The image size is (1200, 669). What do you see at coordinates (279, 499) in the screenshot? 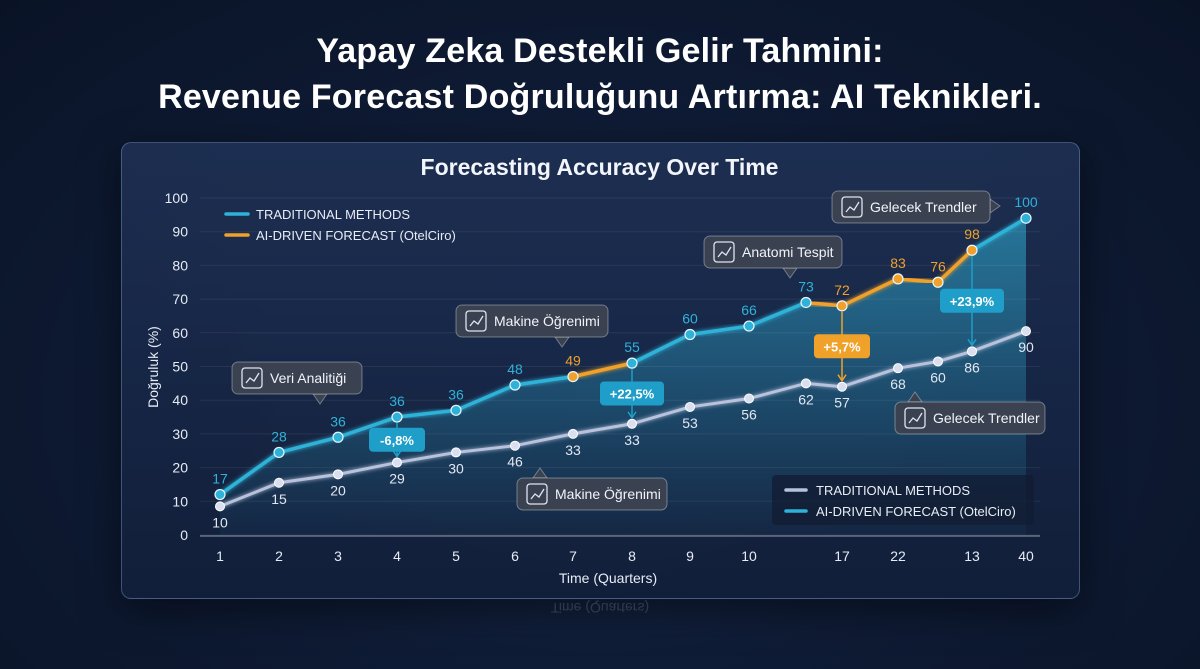
I see `traditional-data-label: 15` at bounding box center [279, 499].